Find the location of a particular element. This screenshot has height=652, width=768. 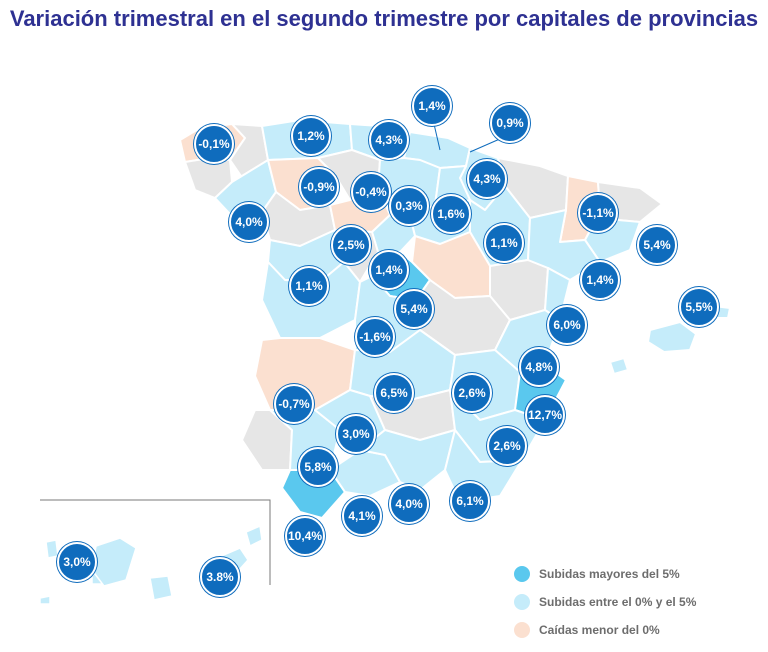

island-gran-canaria is located at coordinates (161, 588).